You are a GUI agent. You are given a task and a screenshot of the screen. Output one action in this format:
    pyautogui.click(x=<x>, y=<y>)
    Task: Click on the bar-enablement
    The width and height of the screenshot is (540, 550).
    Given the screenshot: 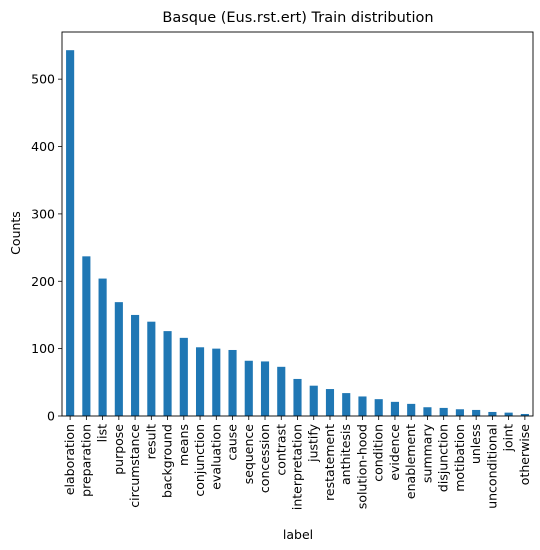 What is the action you would take?
    pyautogui.click(x=411, y=409)
    